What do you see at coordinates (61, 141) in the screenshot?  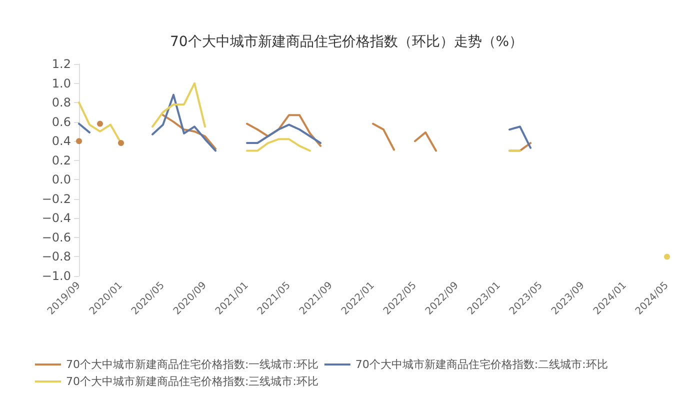 I see `y-tick-label: 0.4` at bounding box center [61, 141].